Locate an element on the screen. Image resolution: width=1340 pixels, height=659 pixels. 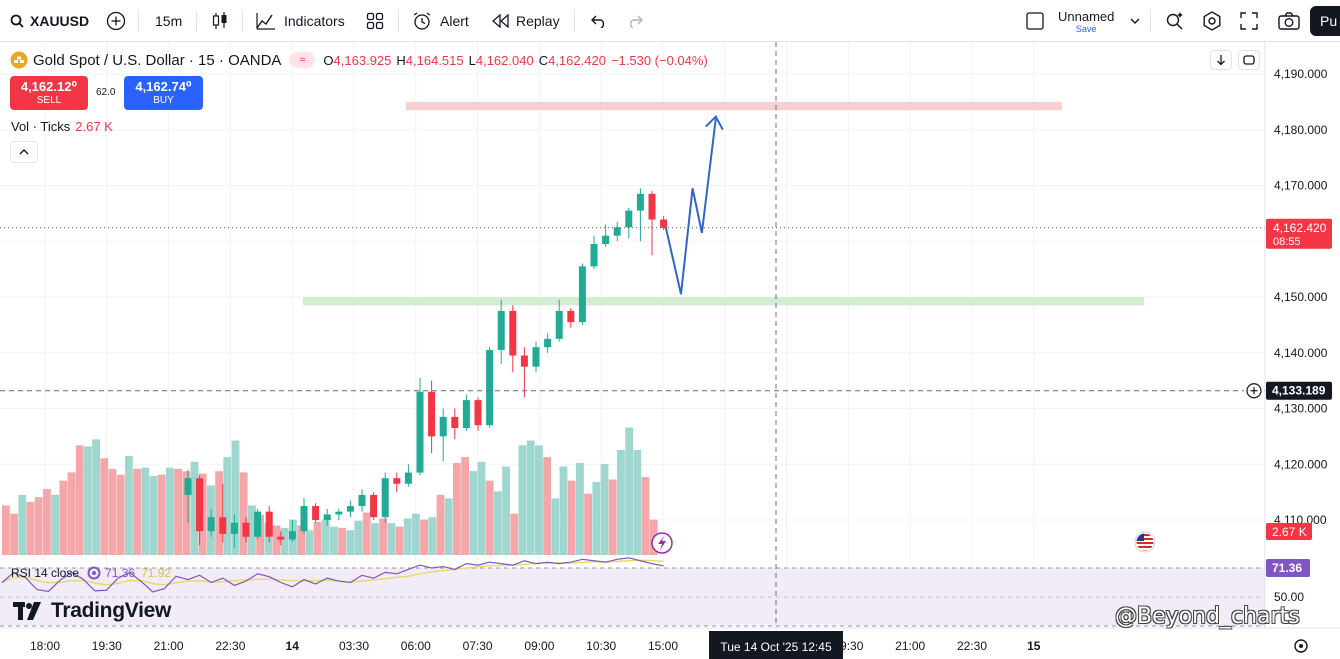
rsi-level-label: 50.00 is located at coordinates (1289, 597).